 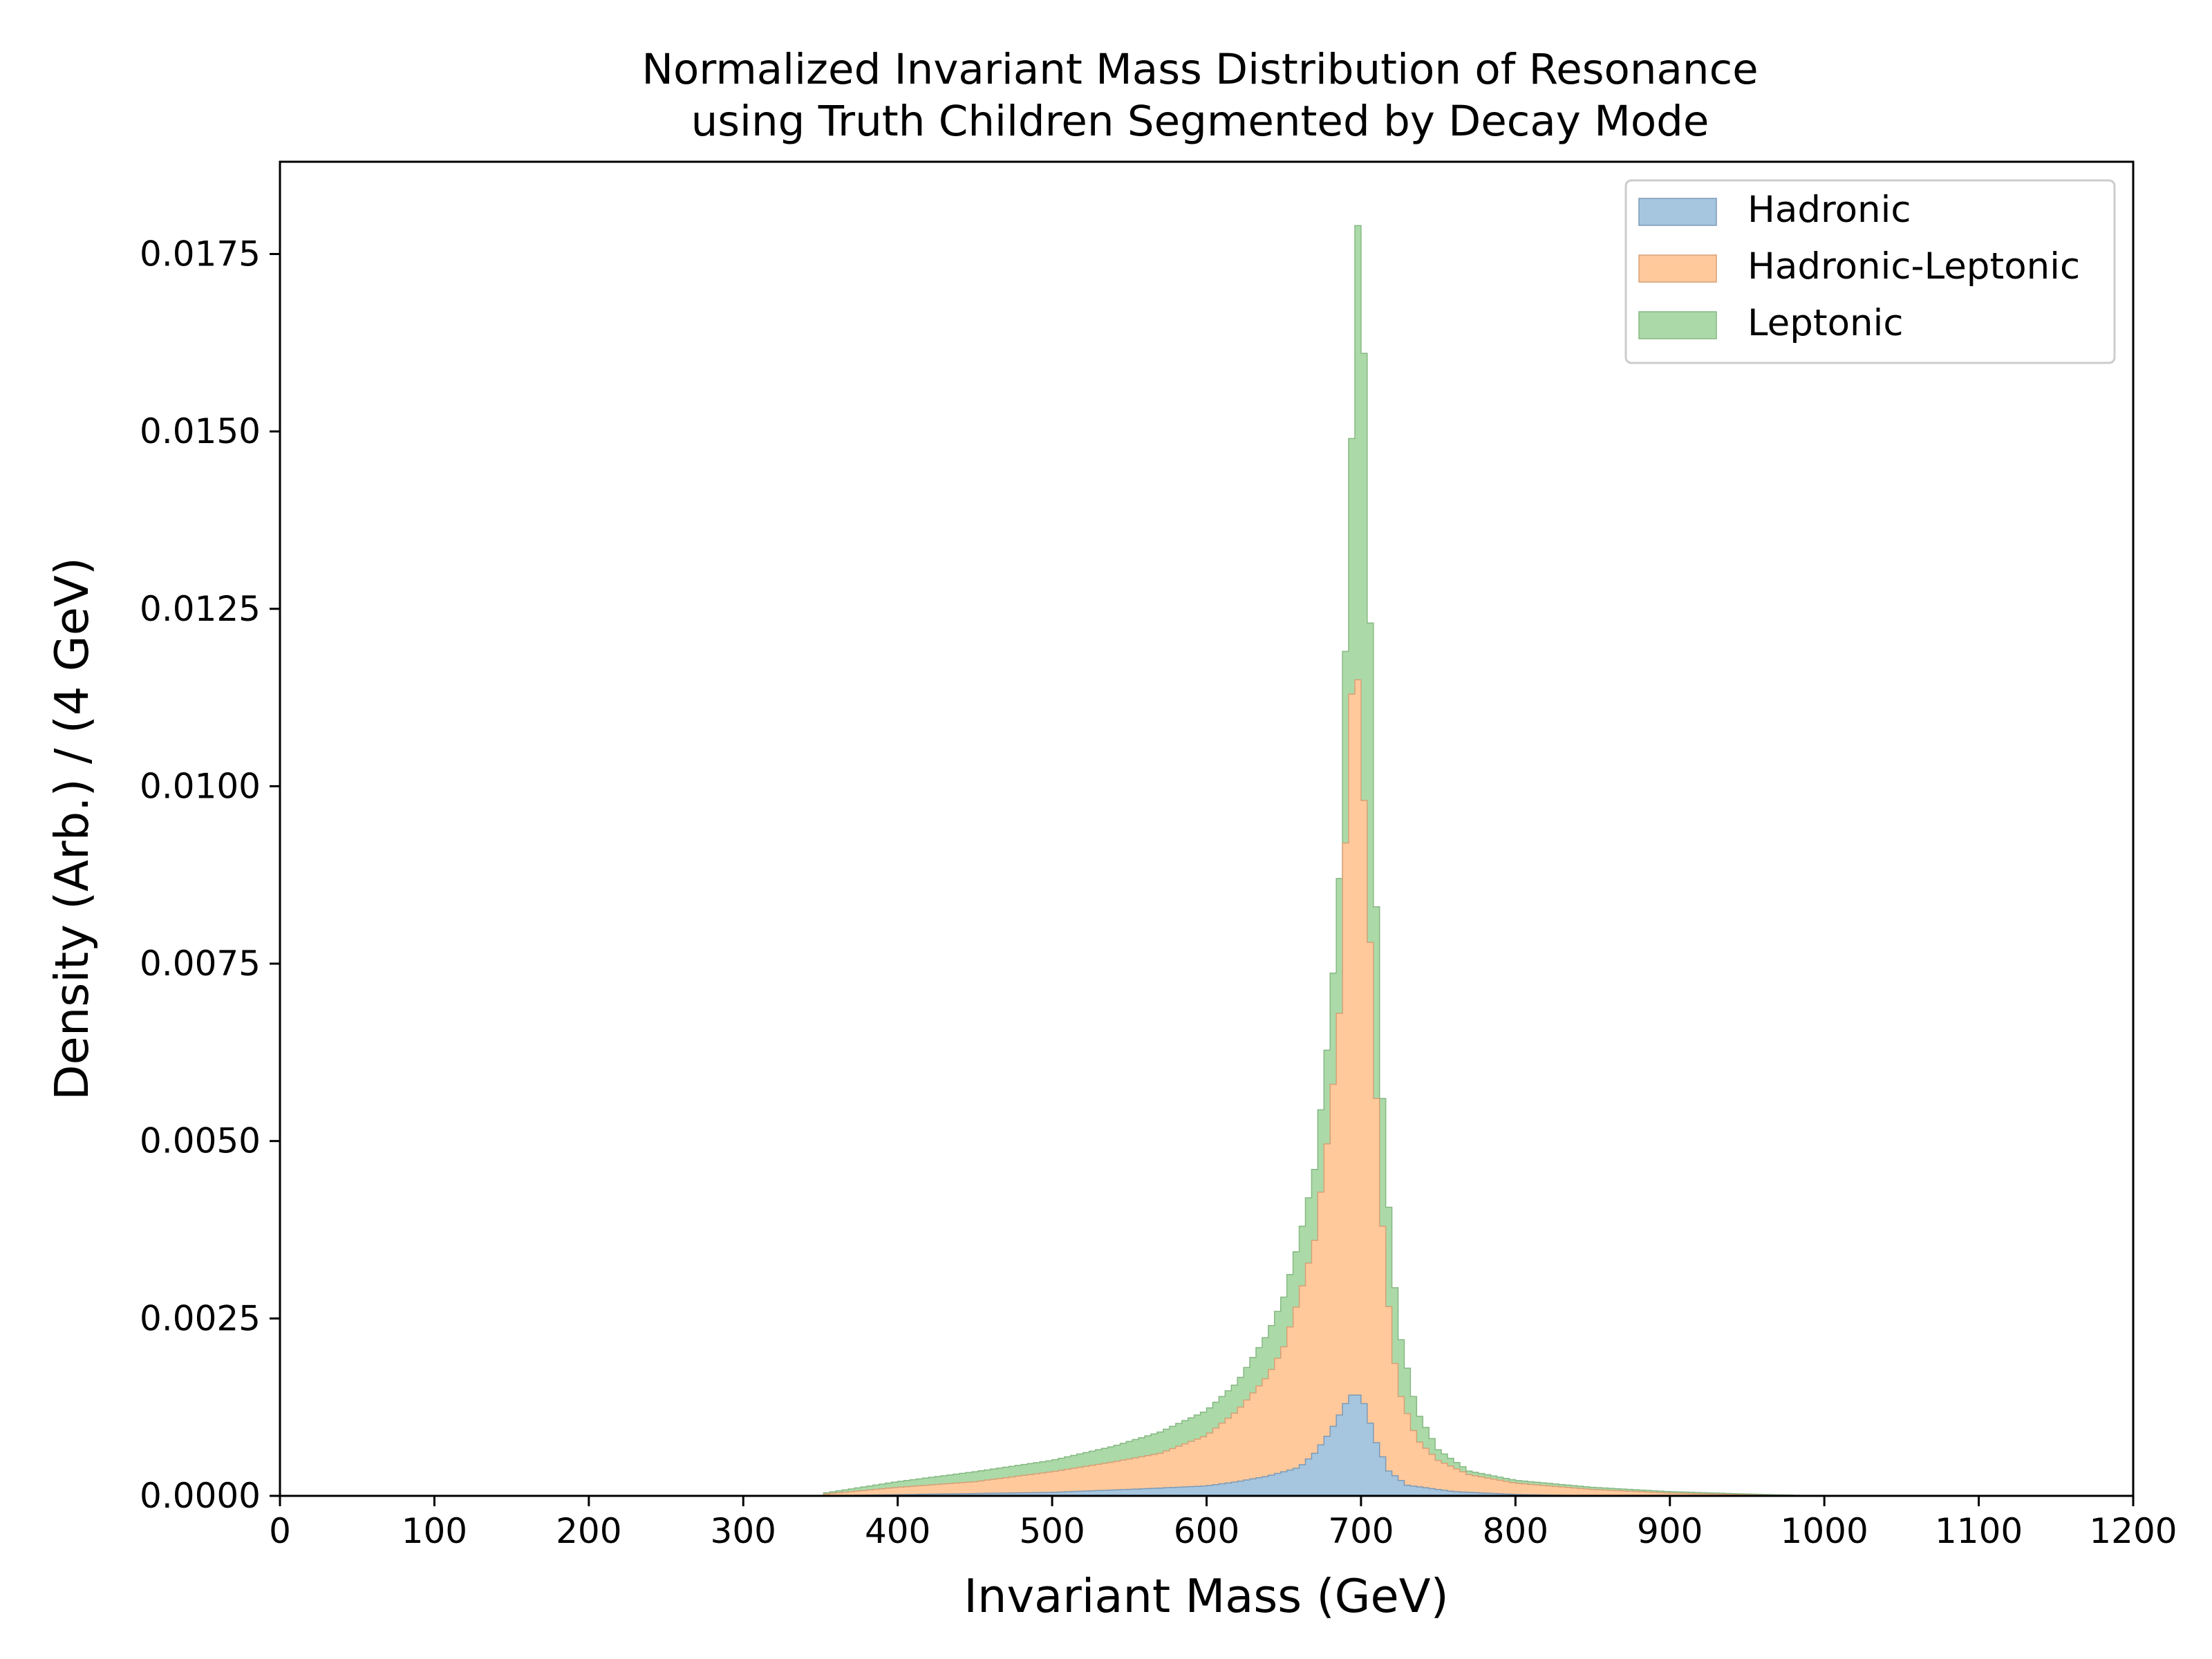 What do you see at coordinates (201, 786) in the screenshot?
I see `y-tick-label: 0.0100` at bounding box center [201, 786].